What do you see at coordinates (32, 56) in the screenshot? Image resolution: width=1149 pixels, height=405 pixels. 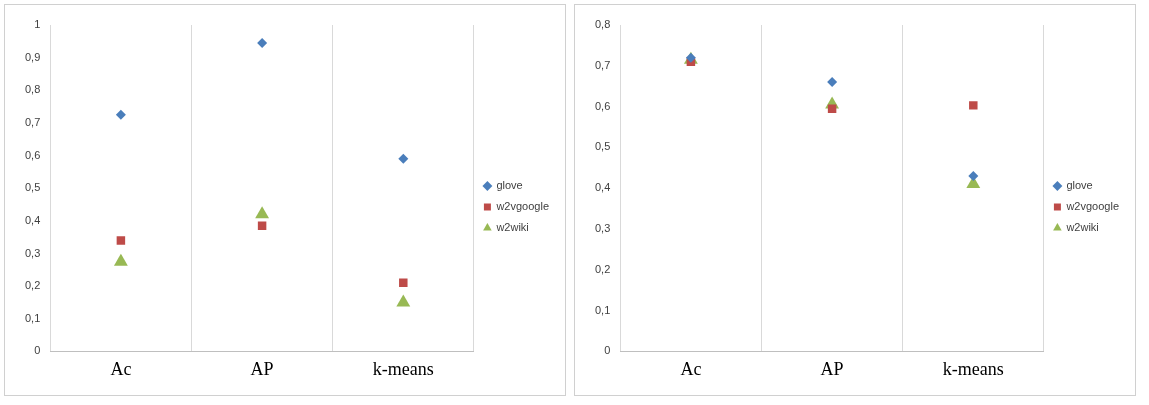 I see `y-tick-label: 0,9` at bounding box center [32, 56].